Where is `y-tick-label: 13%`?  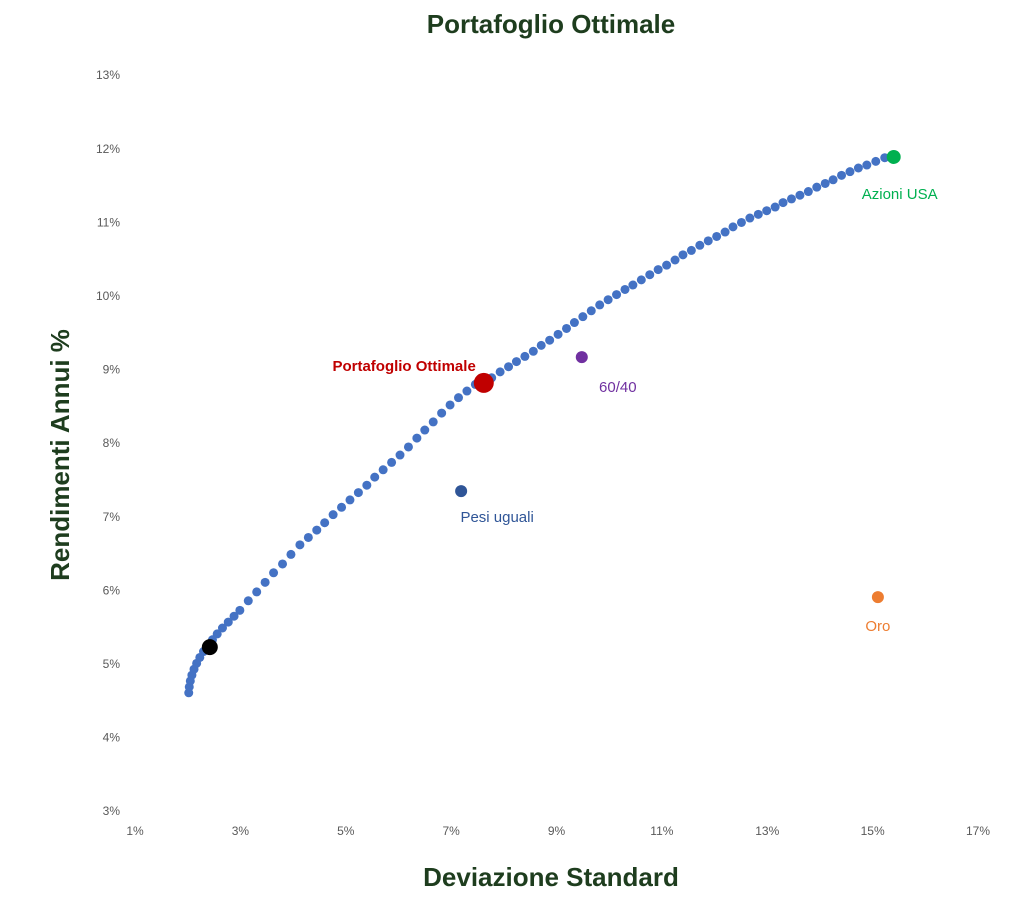 y-tick-label: 13% is located at coordinates (108, 75).